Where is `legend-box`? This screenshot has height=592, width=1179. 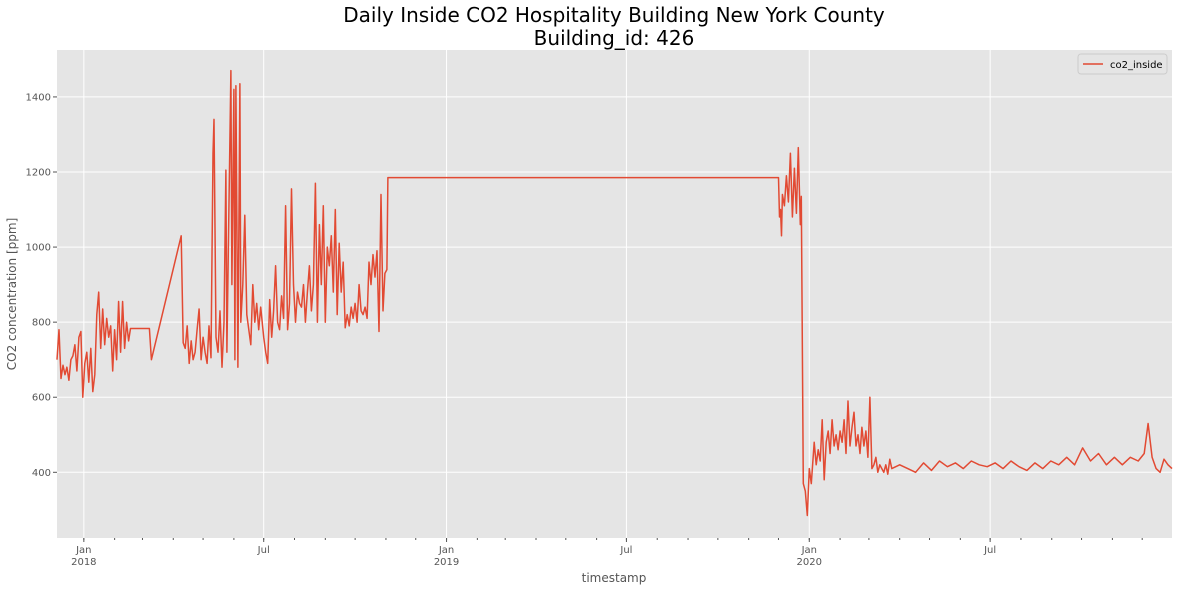
legend-box is located at coordinates (1122, 64).